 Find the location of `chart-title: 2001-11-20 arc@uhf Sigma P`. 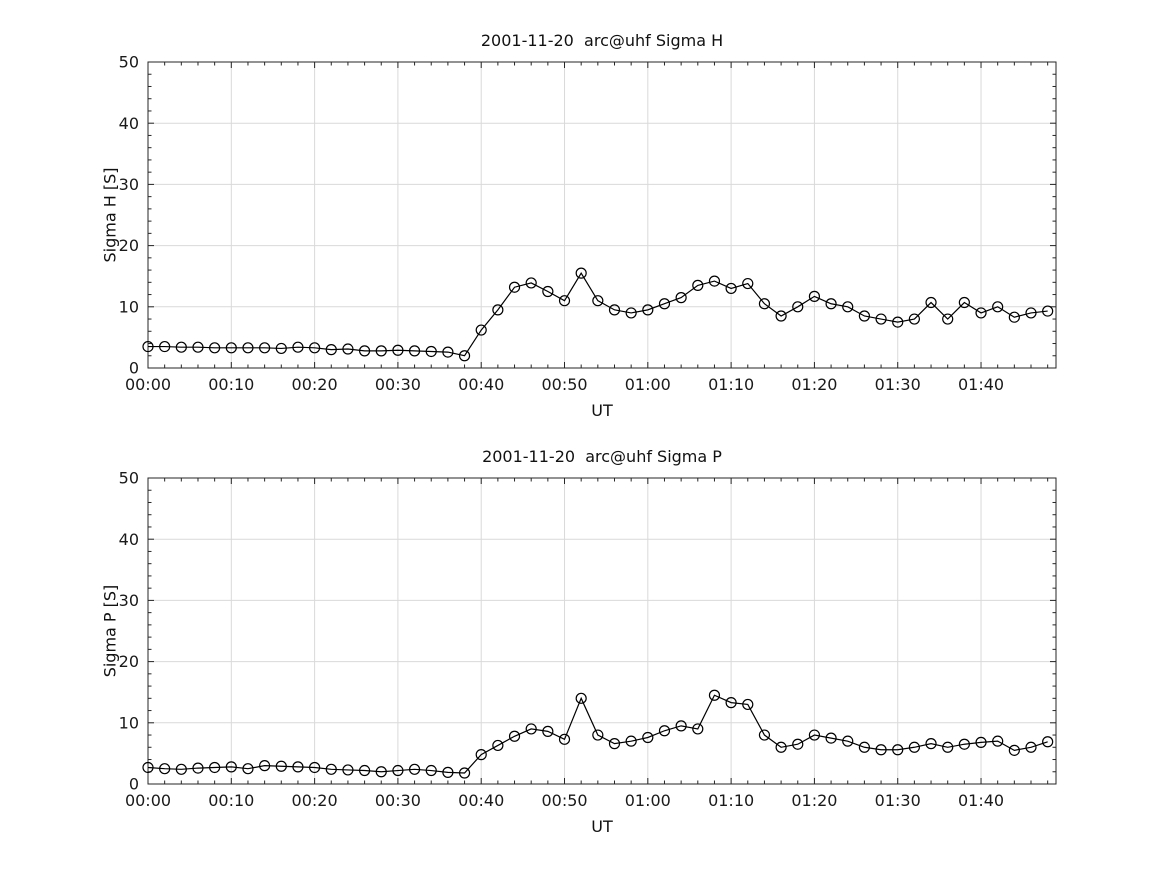

chart-title: 2001-11-20 arc@uhf Sigma P is located at coordinates (602, 456).